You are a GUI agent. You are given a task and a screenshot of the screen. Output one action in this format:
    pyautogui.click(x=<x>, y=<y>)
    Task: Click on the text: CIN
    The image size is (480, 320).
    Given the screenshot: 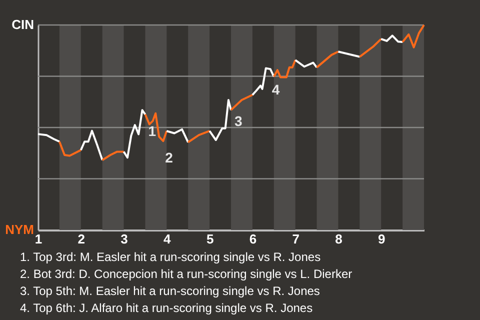 What is the action you would take?
    pyautogui.click(x=23, y=24)
    